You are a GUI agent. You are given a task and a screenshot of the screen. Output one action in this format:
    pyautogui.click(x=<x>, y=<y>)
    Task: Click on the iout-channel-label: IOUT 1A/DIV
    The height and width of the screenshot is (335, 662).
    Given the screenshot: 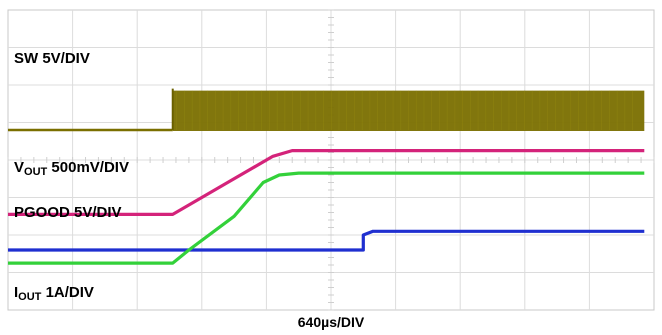 What is the action you would take?
    pyautogui.click(x=54, y=293)
    